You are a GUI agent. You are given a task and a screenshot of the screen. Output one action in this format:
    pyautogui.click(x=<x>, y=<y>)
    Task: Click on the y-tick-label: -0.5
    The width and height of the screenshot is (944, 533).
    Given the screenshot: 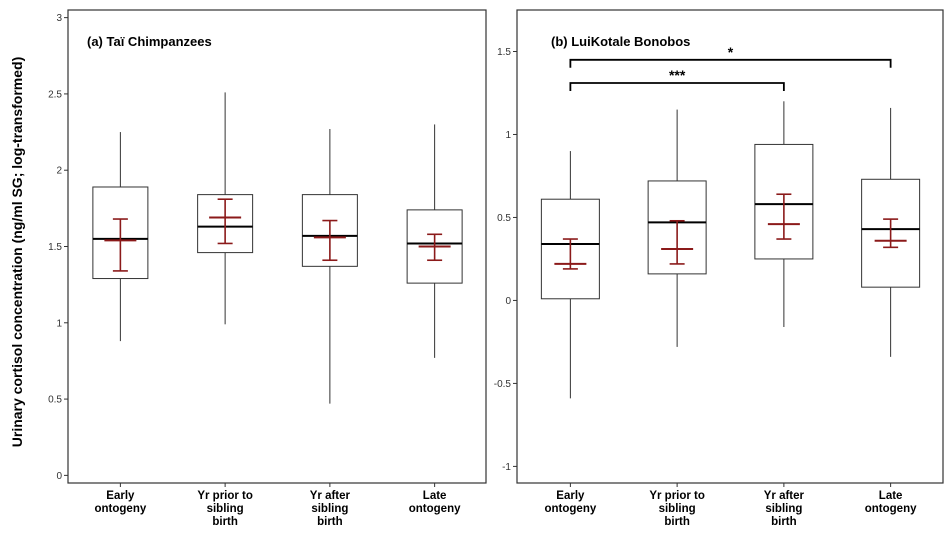 What is the action you would take?
    pyautogui.click(x=503, y=384)
    